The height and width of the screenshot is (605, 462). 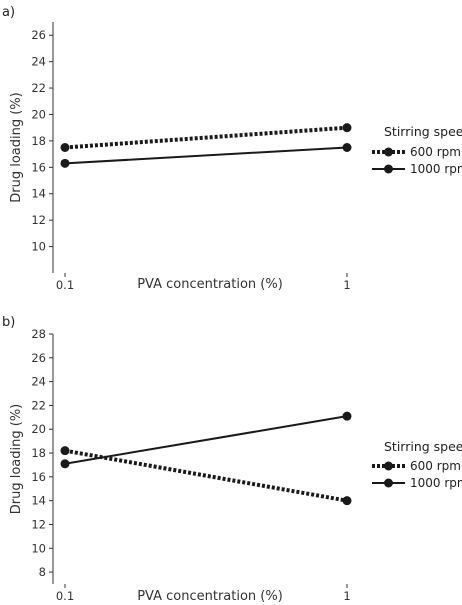 I want to click on y-tick-label: 28, so click(x=38, y=334).